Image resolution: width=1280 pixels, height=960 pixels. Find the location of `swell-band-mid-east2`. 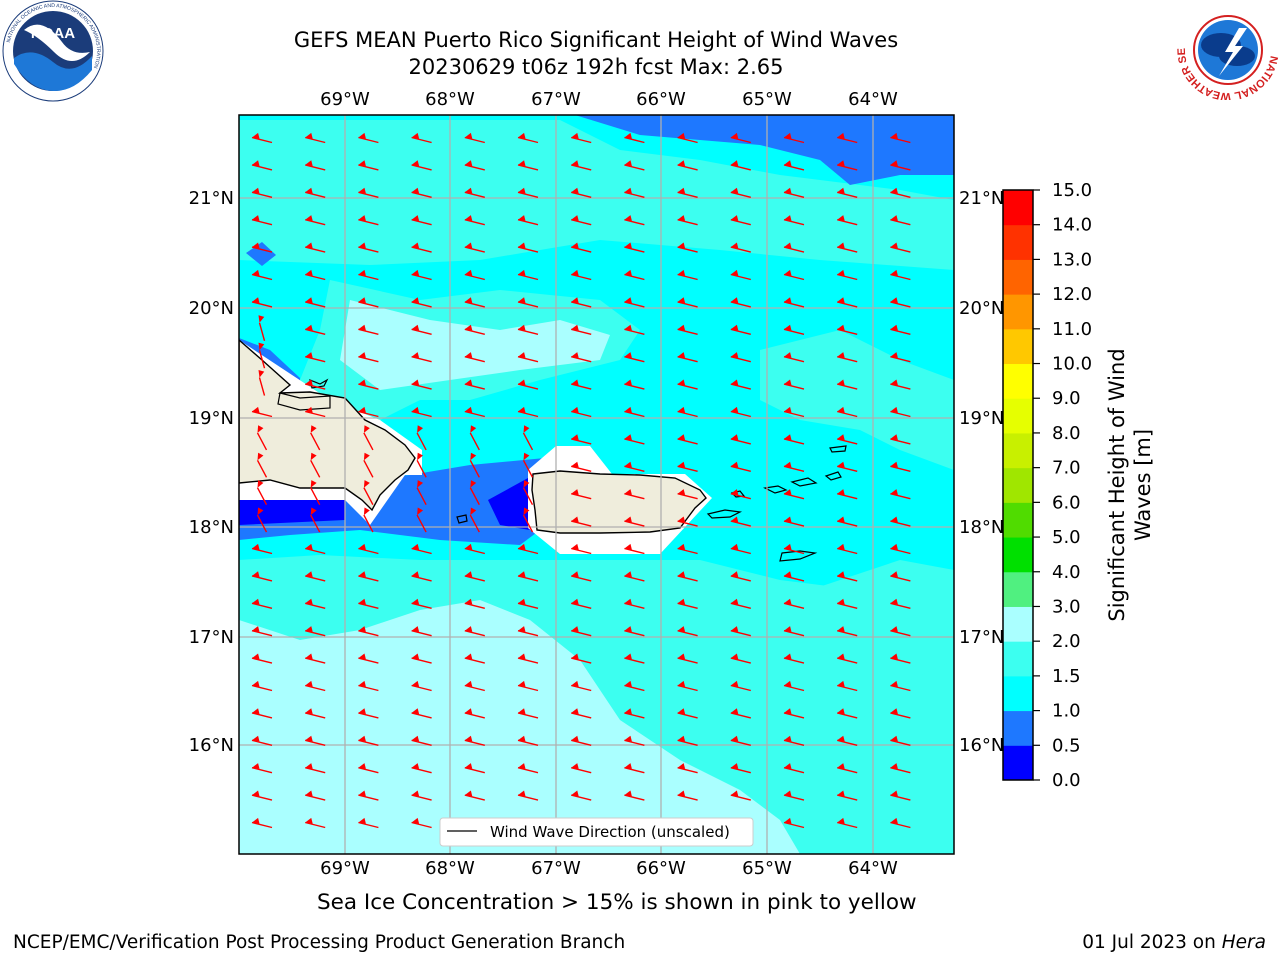

swell-band-mid-east2 is located at coordinates (867, 640).